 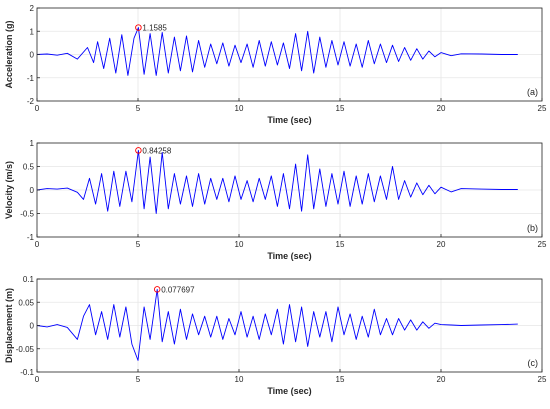 I want to click on peak-label: 0.84258, so click(x=156, y=150).